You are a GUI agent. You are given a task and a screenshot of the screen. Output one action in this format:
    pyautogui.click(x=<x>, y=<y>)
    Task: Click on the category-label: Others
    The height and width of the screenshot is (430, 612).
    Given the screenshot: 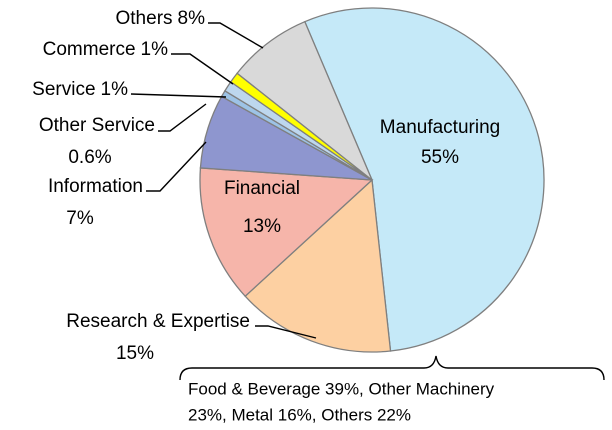 What is the action you would take?
    pyautogui.click(x=144, y=18)
    